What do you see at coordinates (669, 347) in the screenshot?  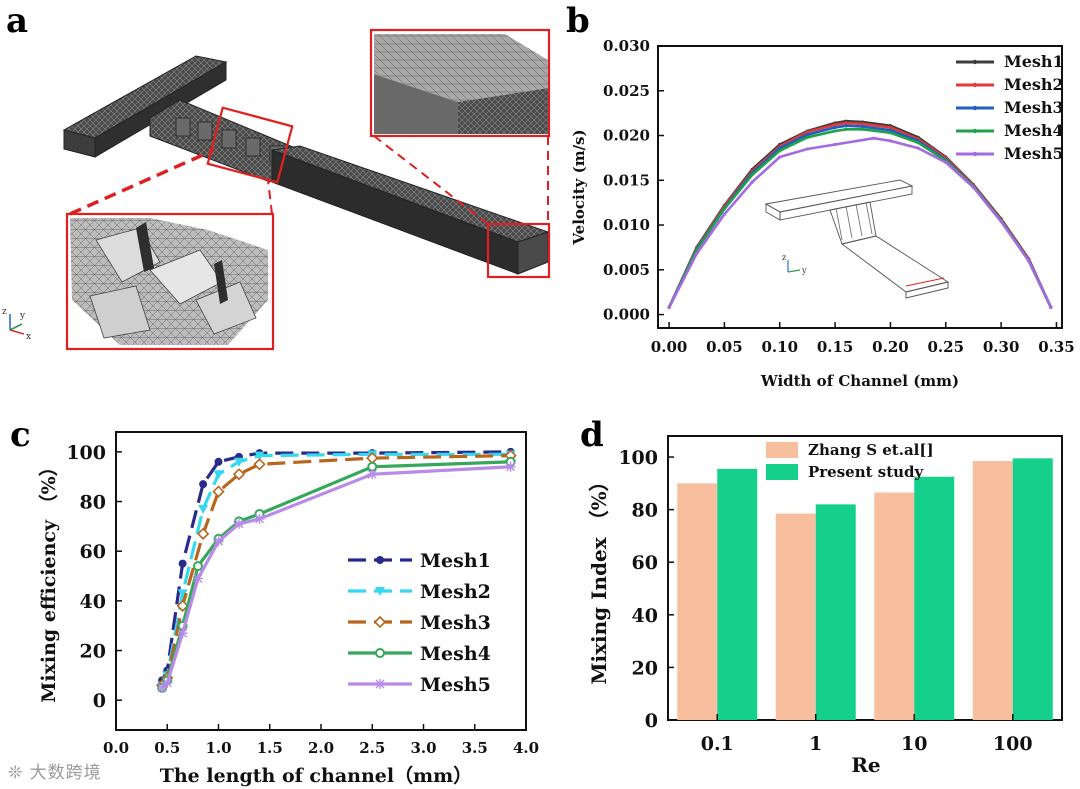 I see `x-tick-label-b: 0.00` at bounding box center [669, 347].